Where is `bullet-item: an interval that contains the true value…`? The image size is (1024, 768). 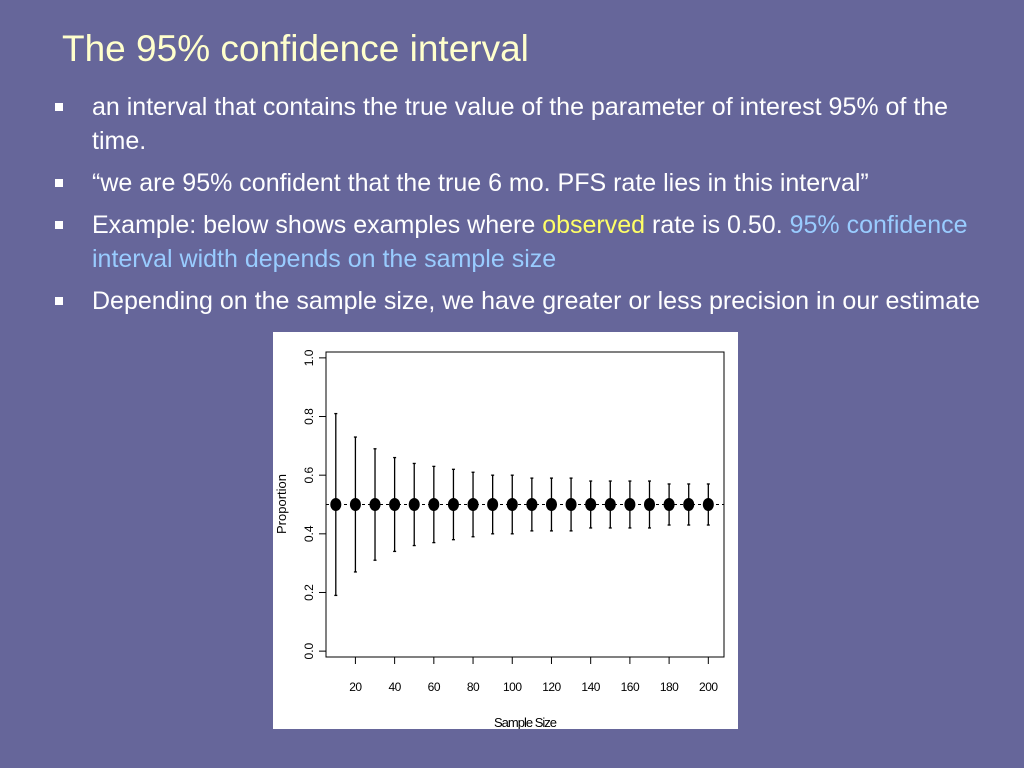
bullet-item: an interval that contains the true value… is located at coordinates (522, 124).